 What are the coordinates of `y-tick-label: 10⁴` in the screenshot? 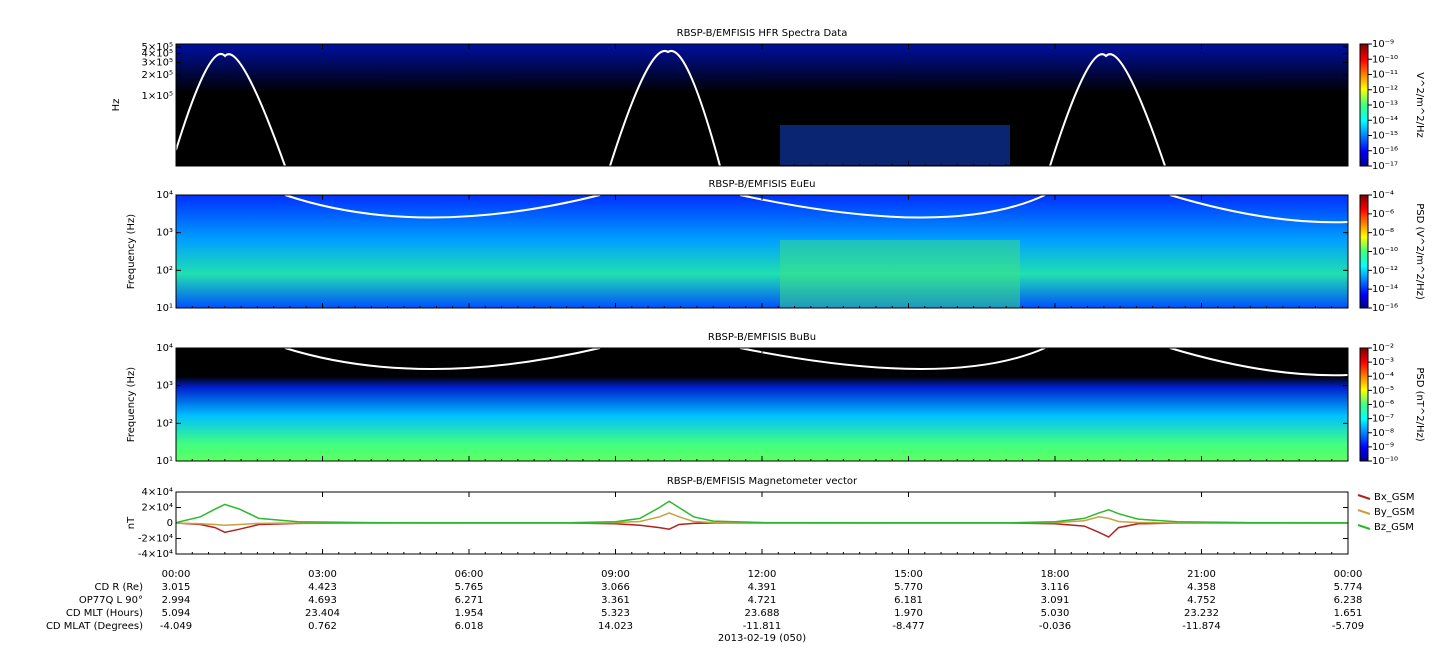 It's located at (164, 195).